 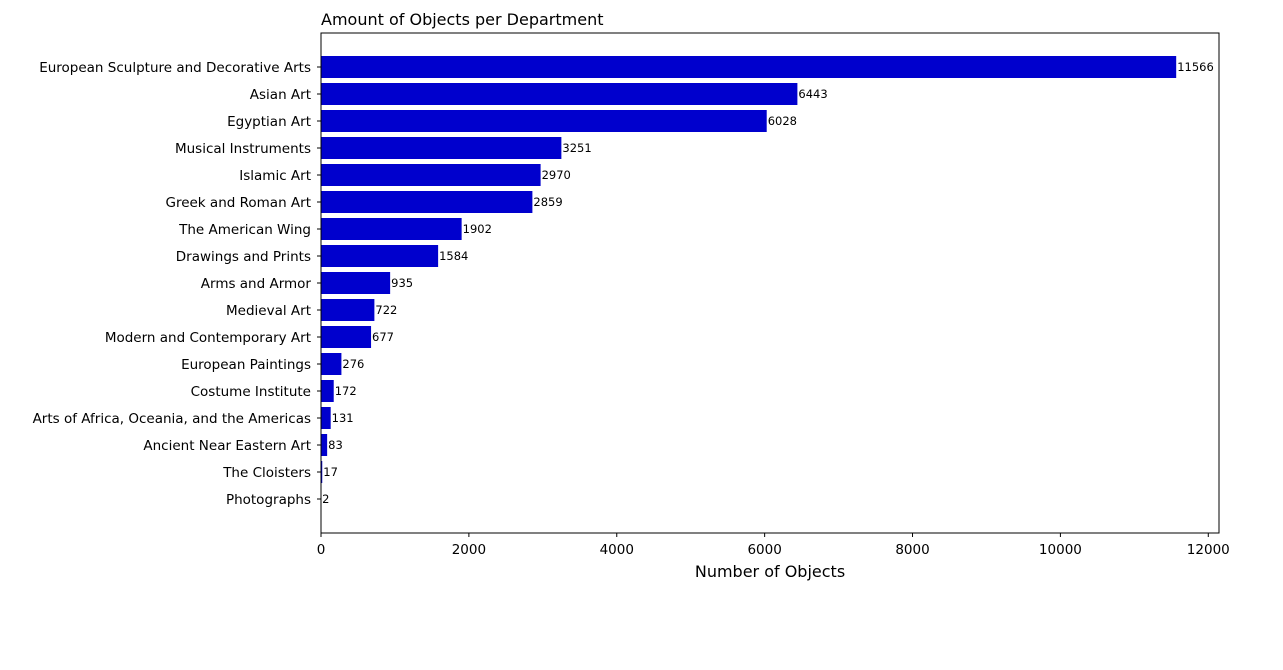 I want to click on data-label: 1584, so click(x=453, y=256).